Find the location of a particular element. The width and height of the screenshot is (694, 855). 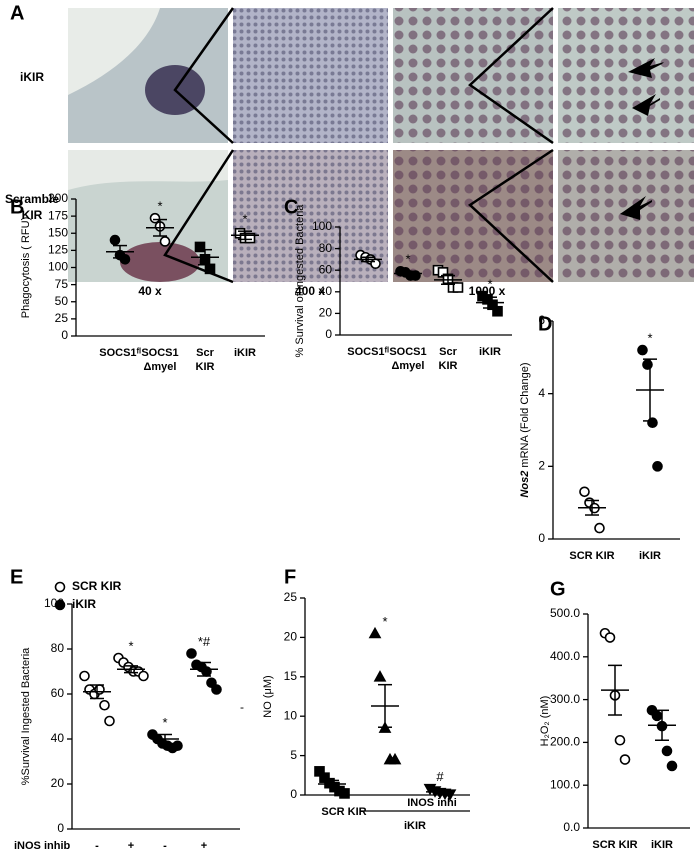

legend-label: iKIR is located at coordinates (84, 604).